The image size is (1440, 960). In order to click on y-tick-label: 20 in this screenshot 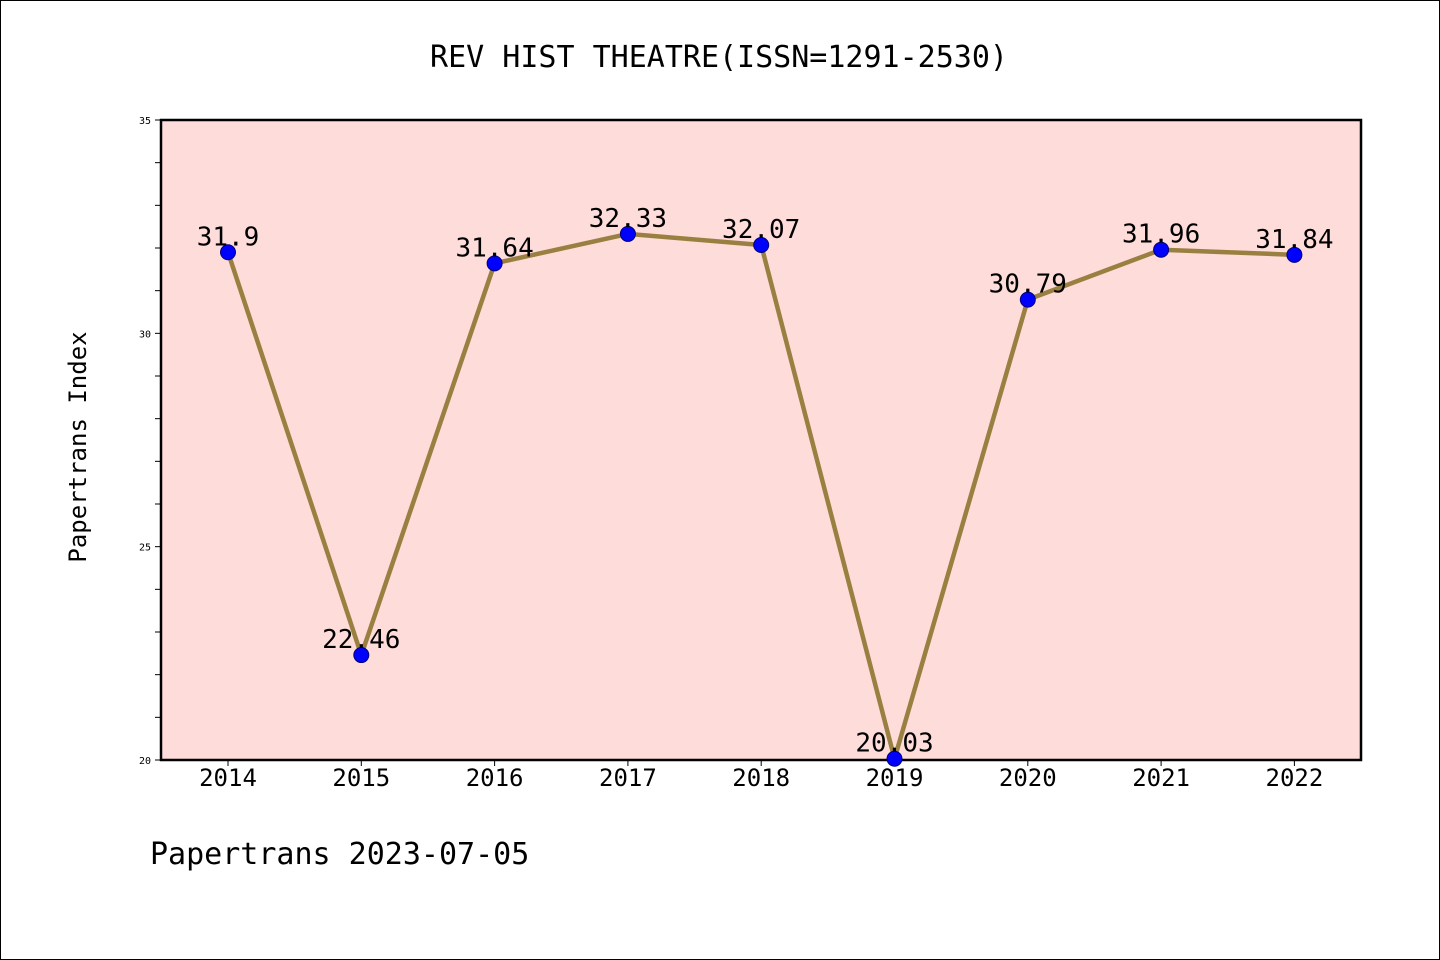, I will do `click(145, 761)`.